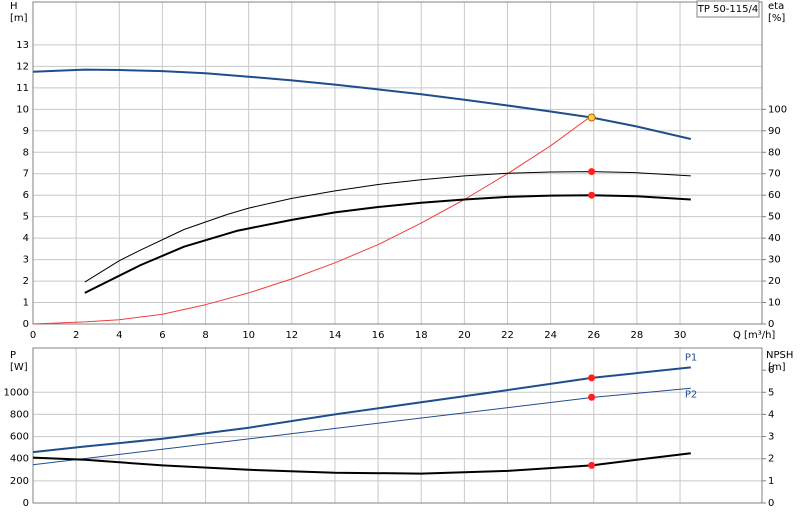 The height and width of the screenshot is (520, 800). Describe the element at coordinates (335, 335) in the screenshot. I see `x-tick-label: 14` at that location.